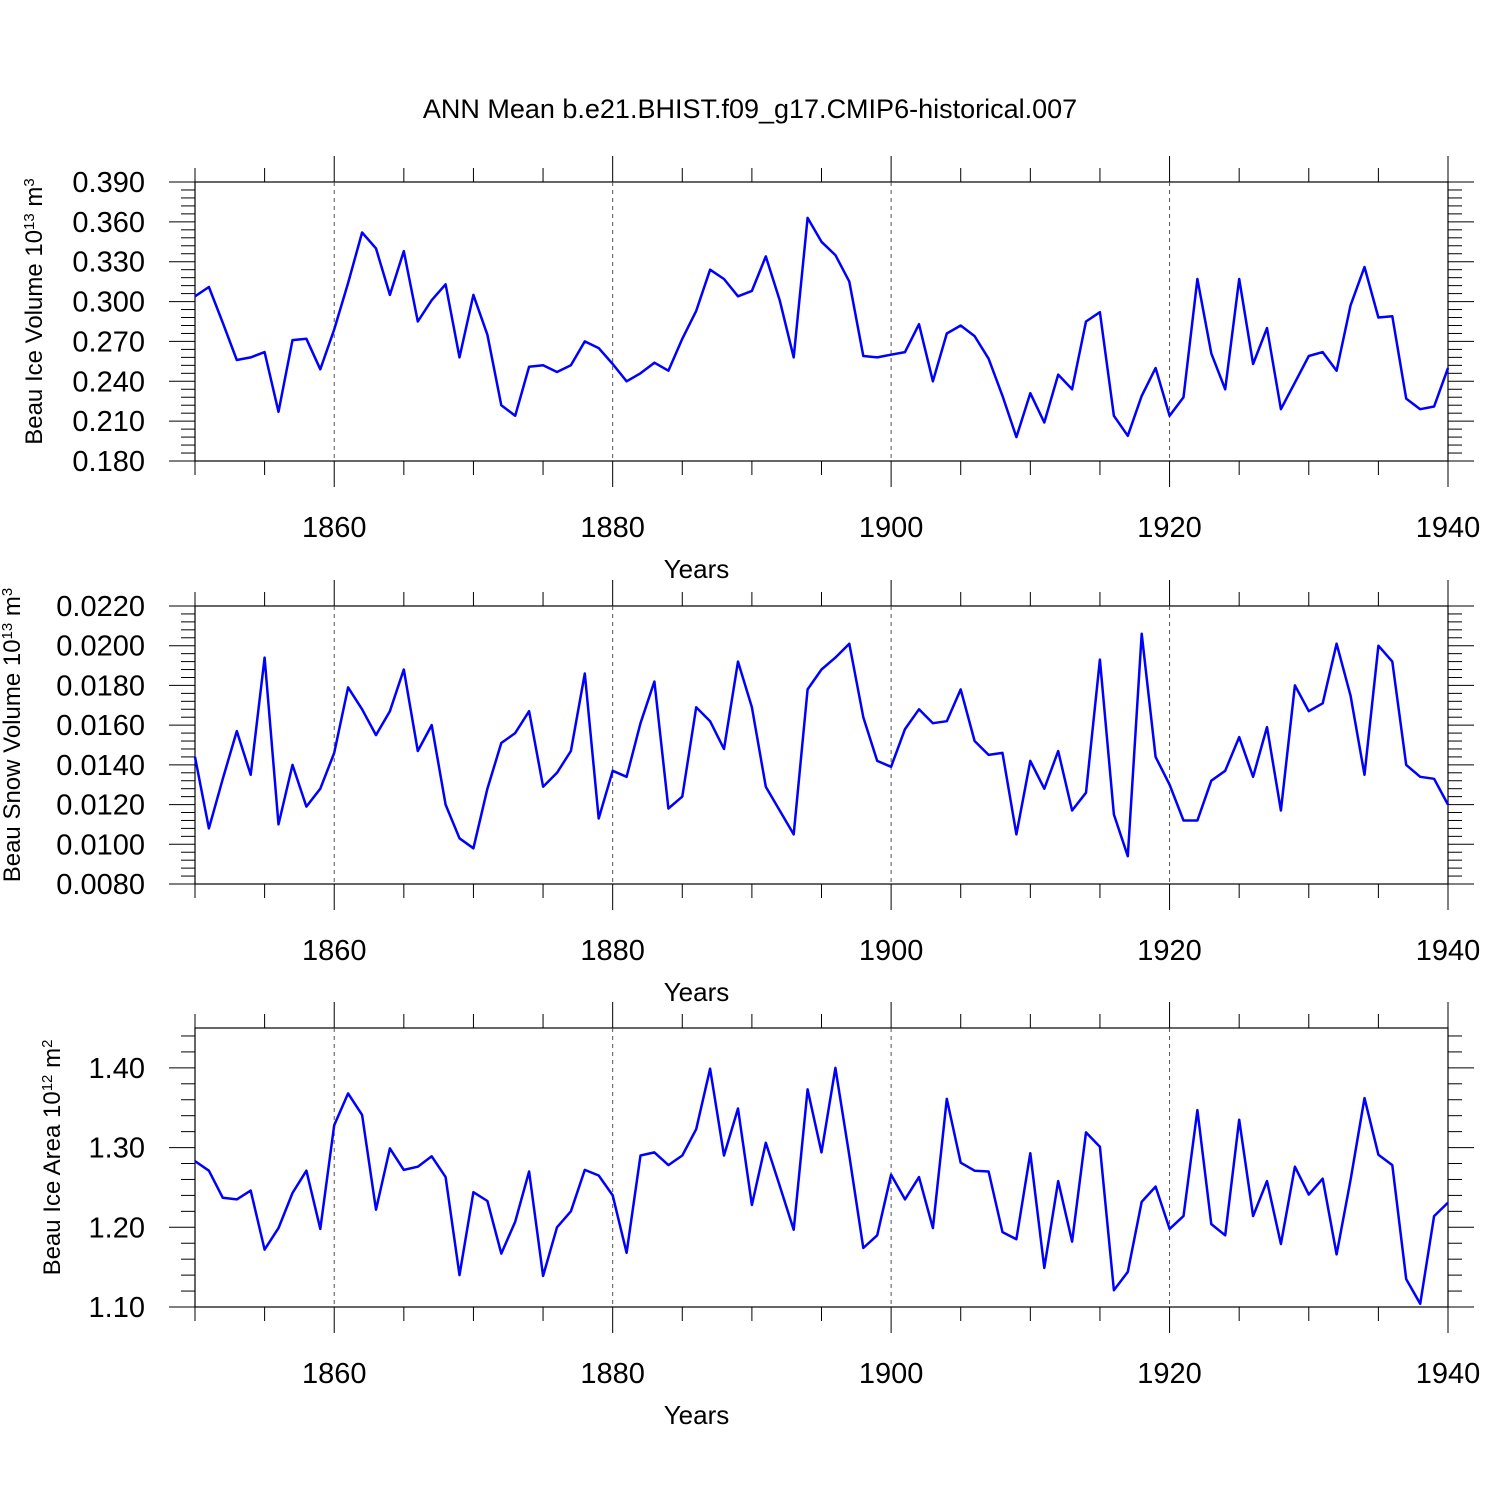  What do you see at coordinates (108, 422) in the screenshot?
I see `y-tick-label: 0.210` at bounding box center [108, 422].